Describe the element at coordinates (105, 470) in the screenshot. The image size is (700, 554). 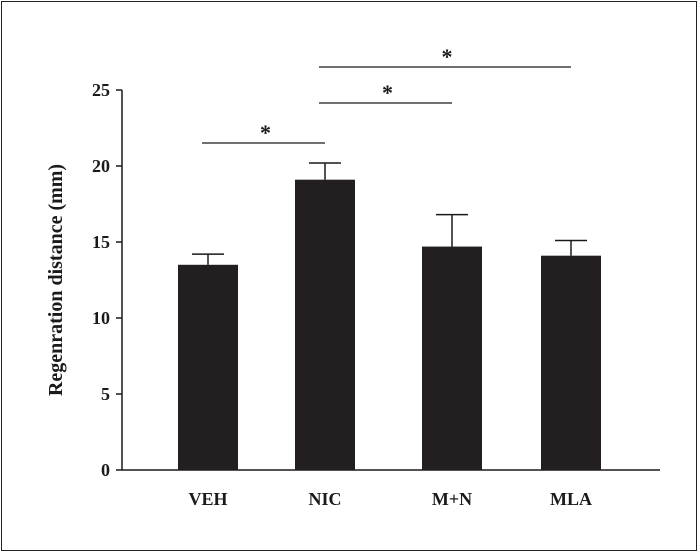
I see `y-tick-label: 0` at that location.